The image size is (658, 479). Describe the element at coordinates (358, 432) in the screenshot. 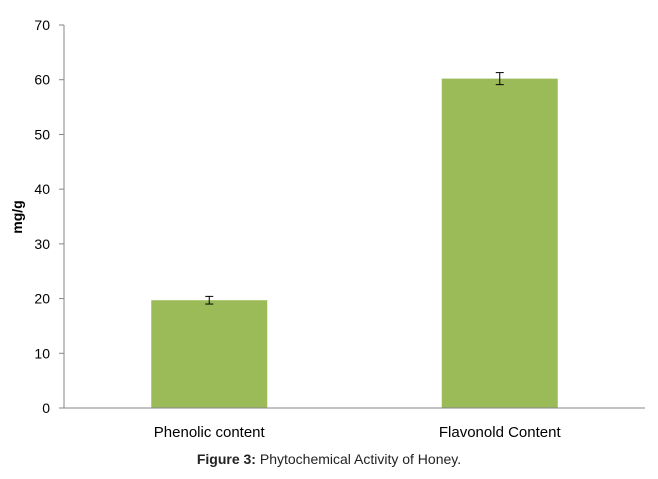

I see `x-axis-labels: Phenolic content Flavonold Content` at that location.